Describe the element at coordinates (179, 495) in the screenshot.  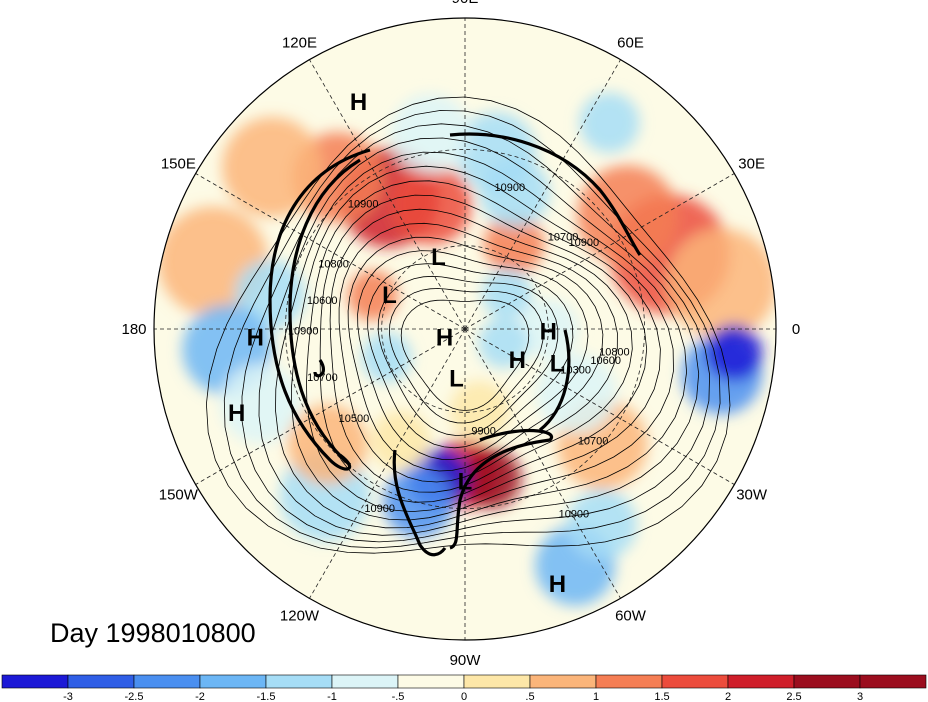
I see `longitude-label: 150W` at that location.